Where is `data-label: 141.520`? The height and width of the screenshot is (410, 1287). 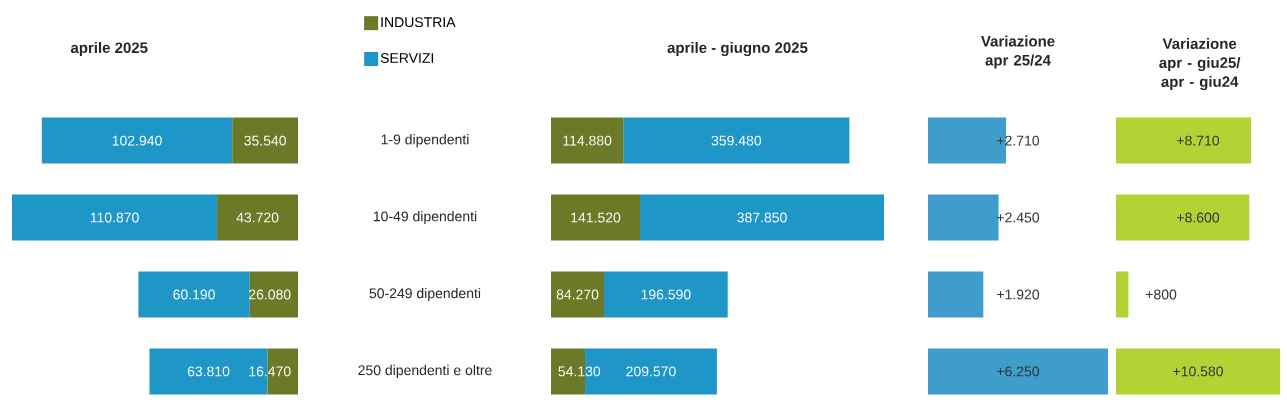 data-label: 141.520 is located at coordinates (596, 217).